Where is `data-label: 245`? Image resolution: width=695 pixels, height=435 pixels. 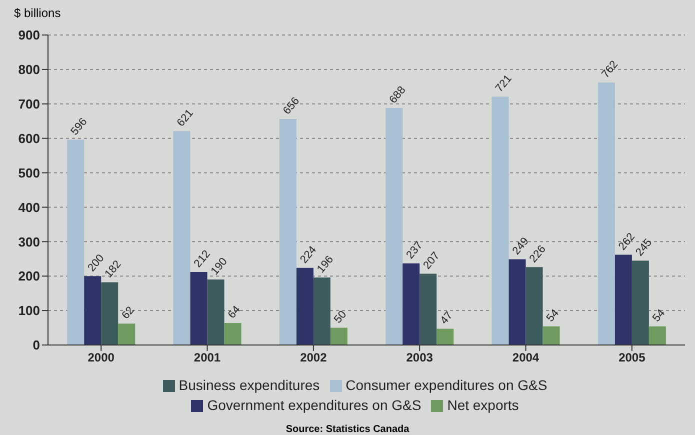 data-label: 245 is located at coordinates (644, 247).